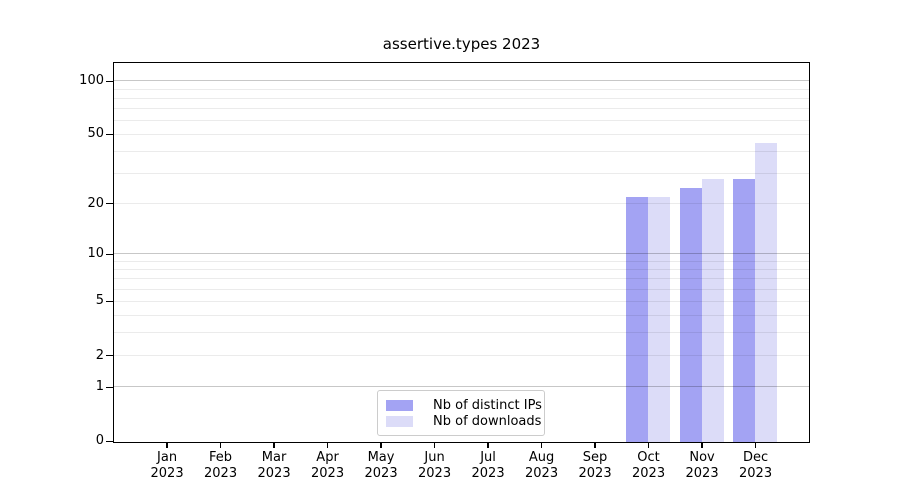 The height and width of the screenshot is (500, 900). I want to click on x-tick-label: Mar 2023, so click(274, 465).